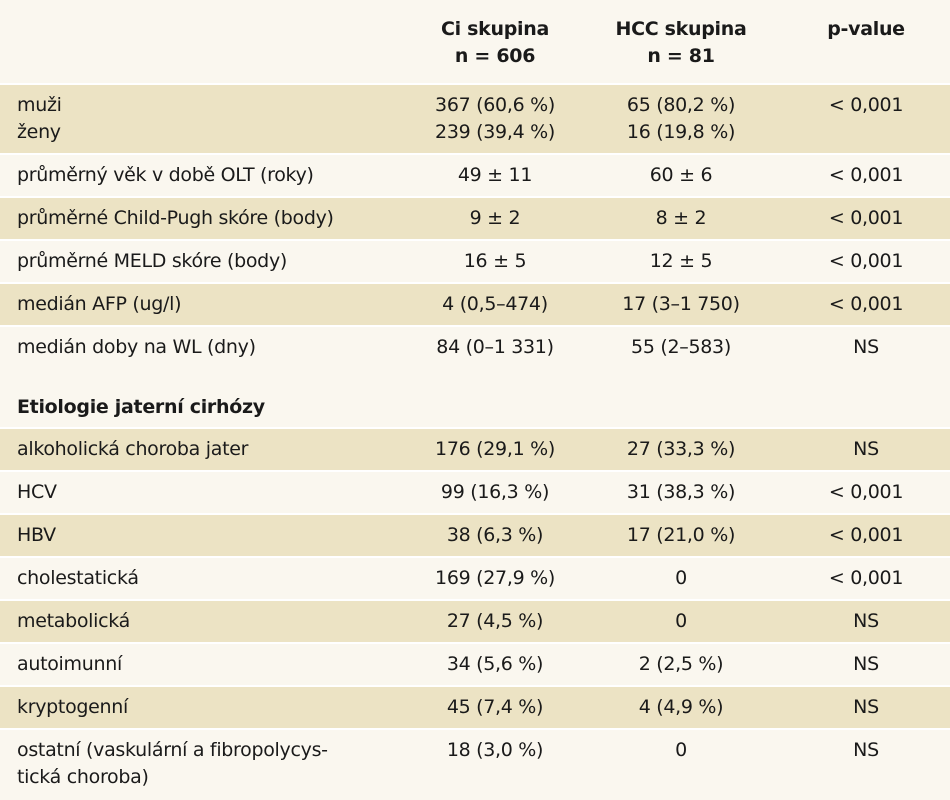 The height and width of the screenshot is (800, 950). I want to click on ci-value: 169 (27,9 %), so click(495, 578).